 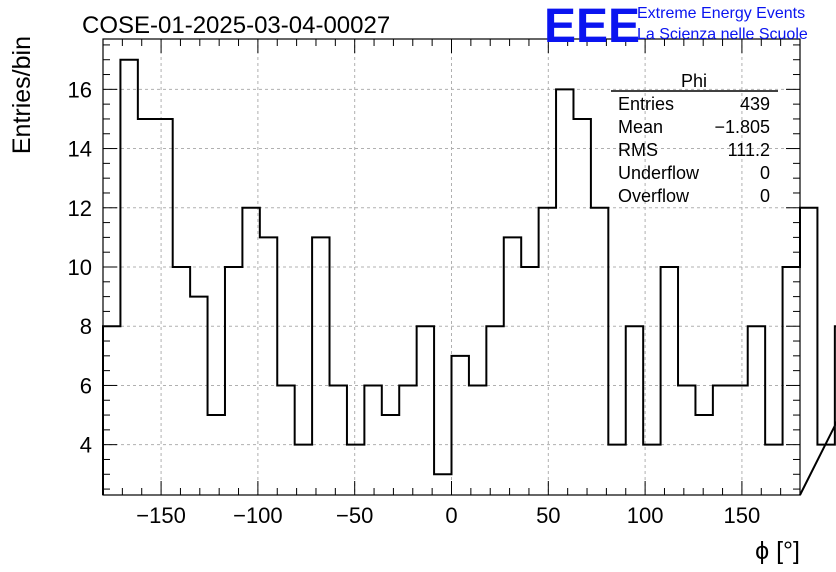 What do you see at coordinates (742, 515) in the screenshot?
I see `x-tick-label: 150` at bounding box center [742, 515].